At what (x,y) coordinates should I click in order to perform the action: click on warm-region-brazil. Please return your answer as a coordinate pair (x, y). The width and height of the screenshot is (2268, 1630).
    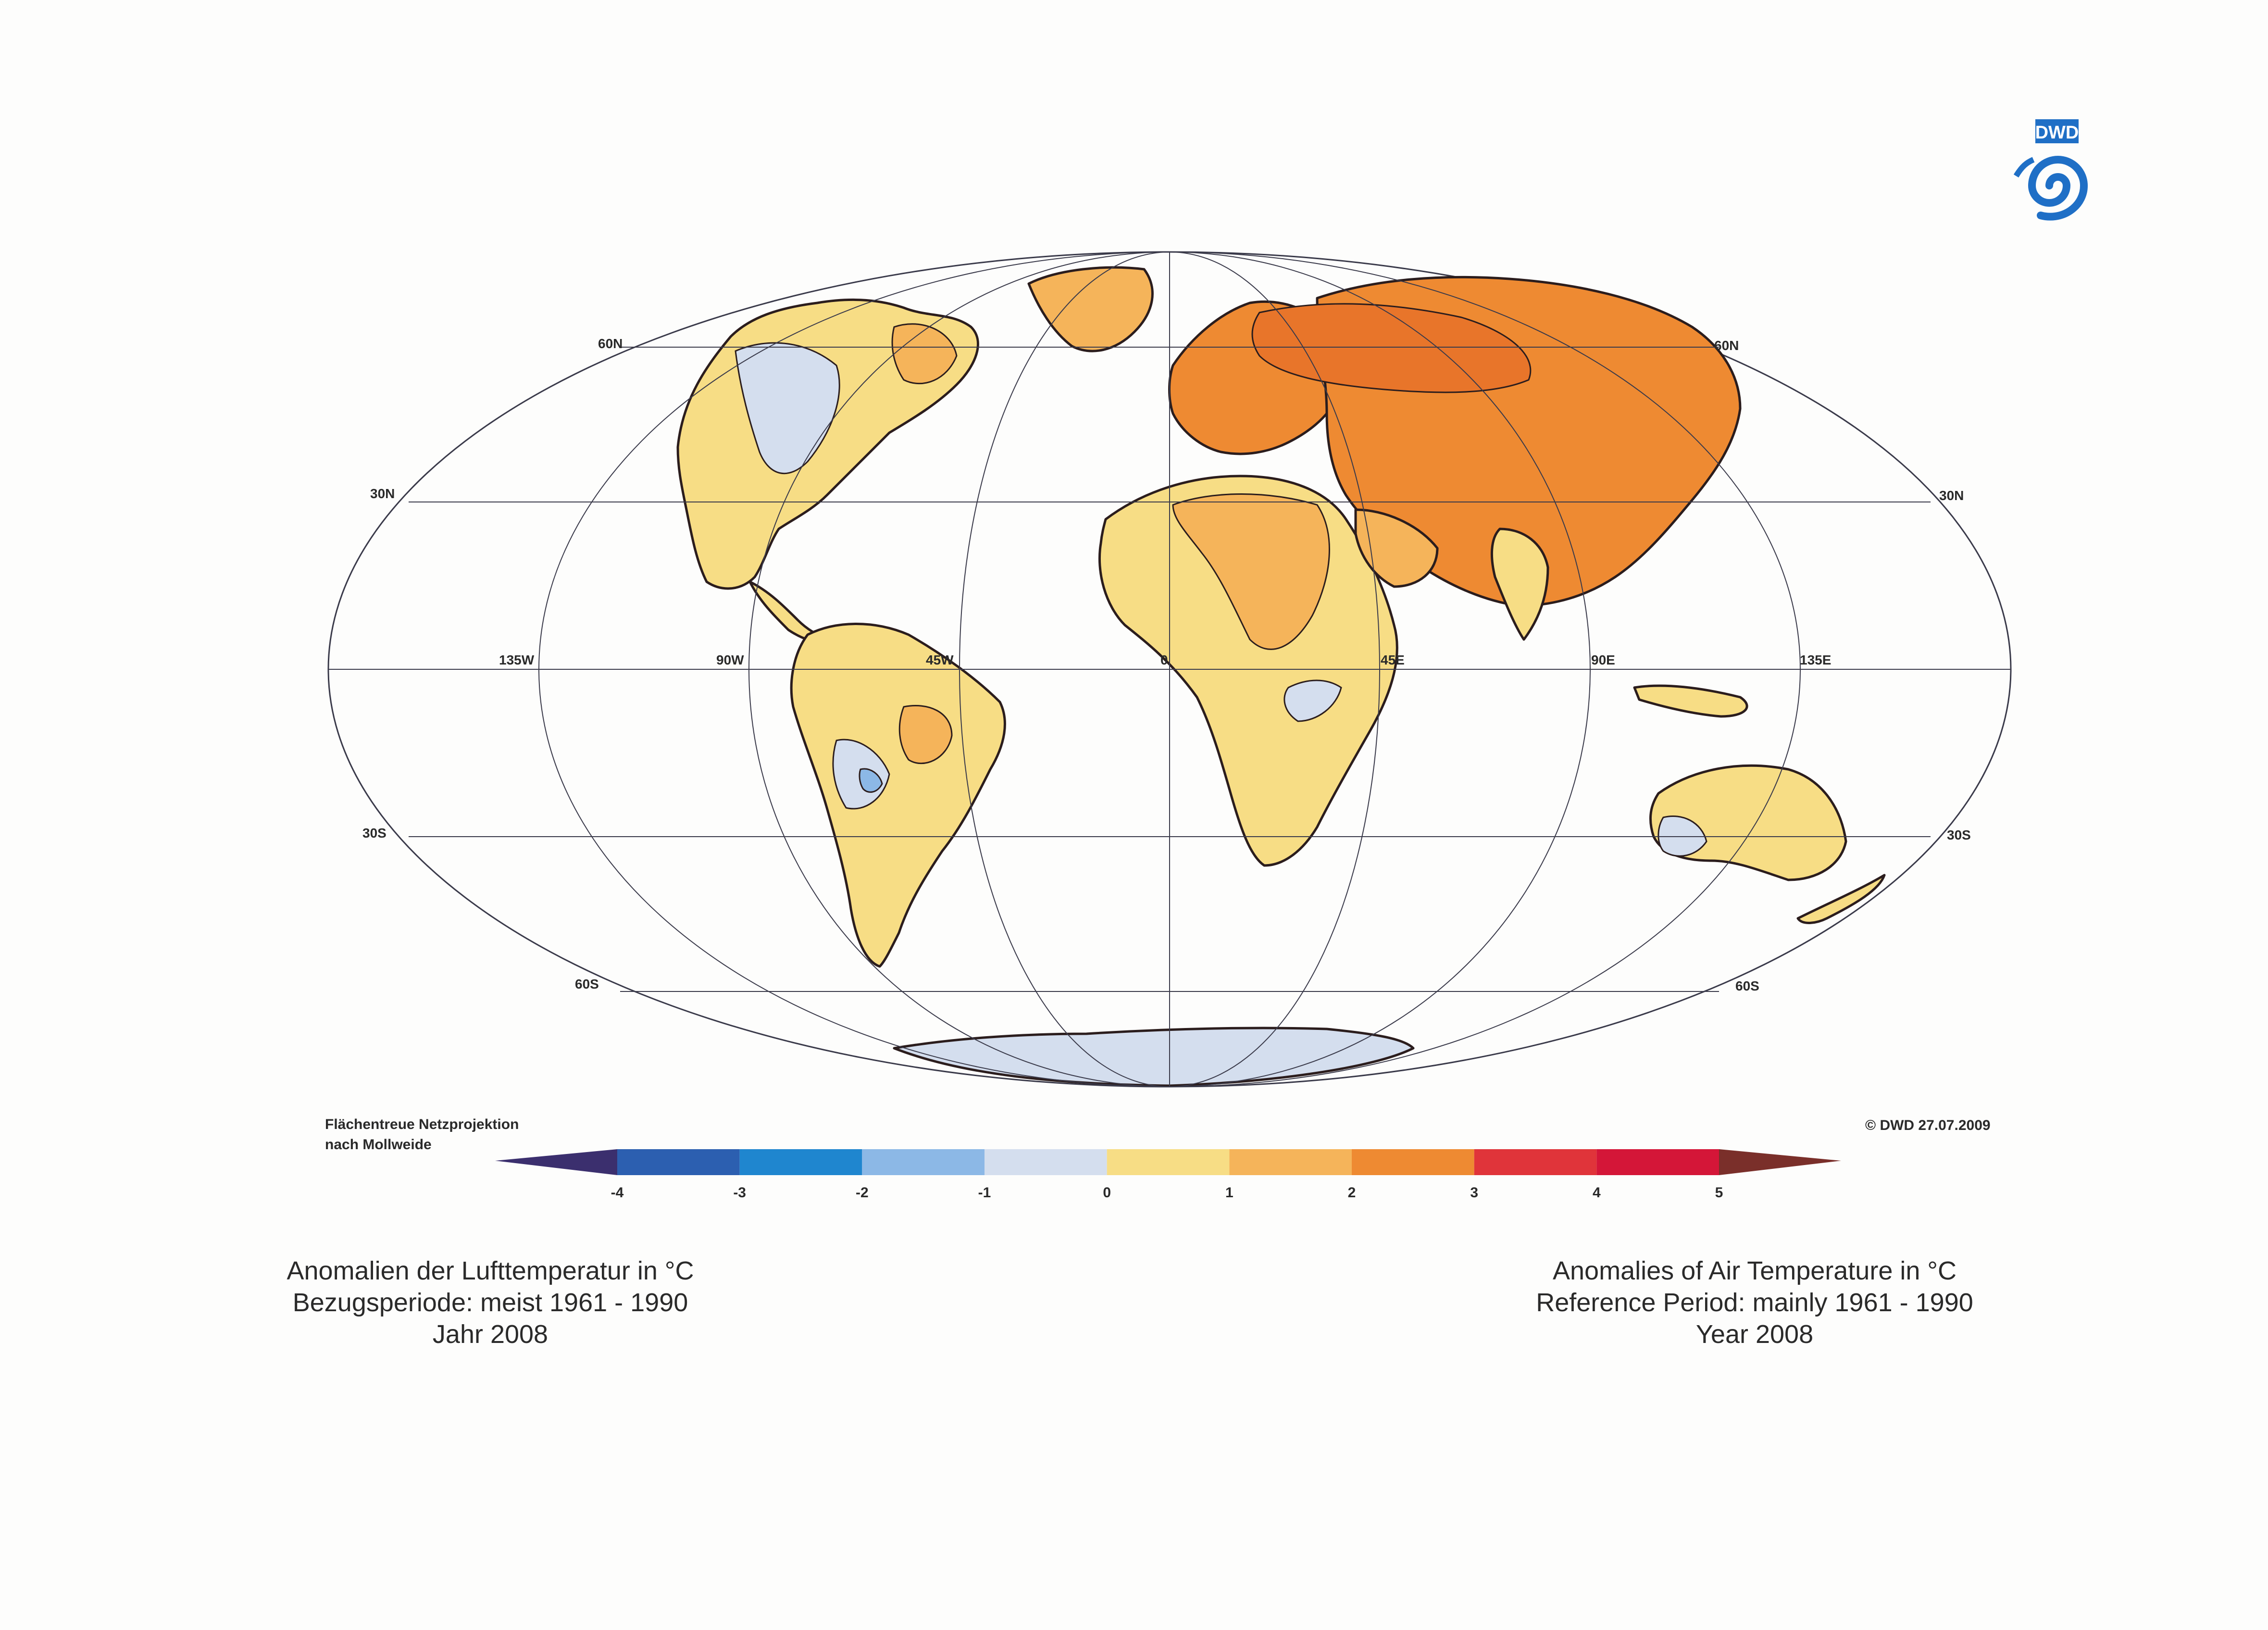
    Looking at the image, I should click on (925, 735).